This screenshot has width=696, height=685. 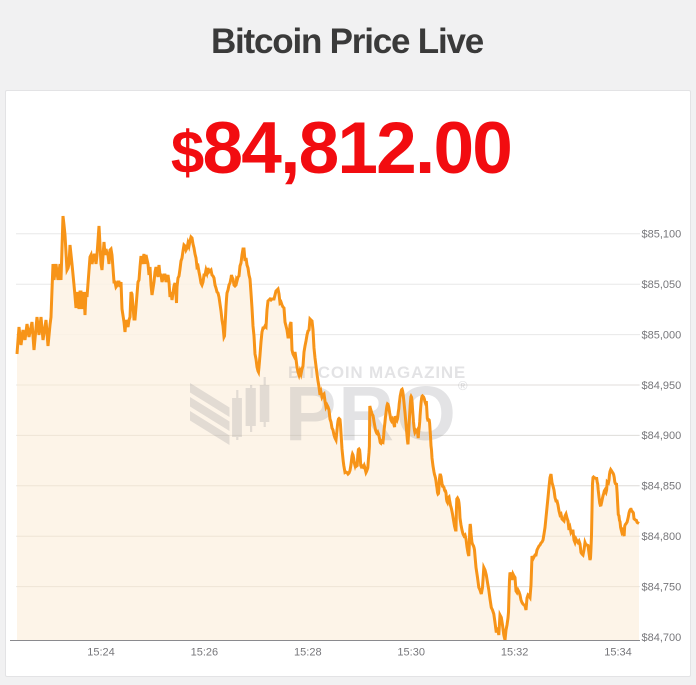 I want to click on svg-text: 15:28, so click(x=308, y=653).